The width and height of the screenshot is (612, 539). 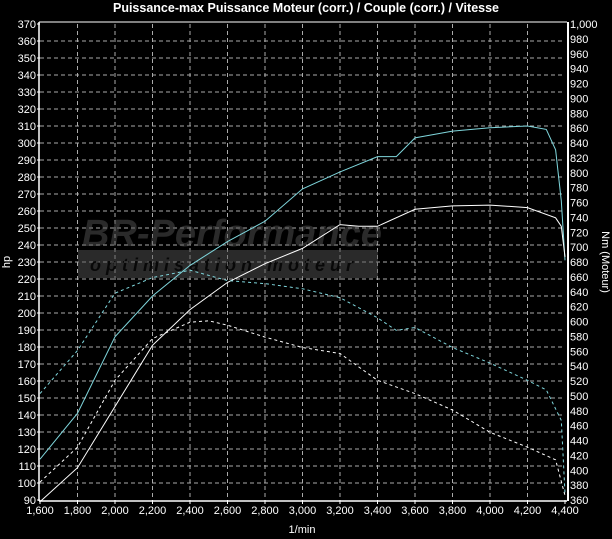 I want to click on y-tick-label: 220, so click(x=27, y=280).